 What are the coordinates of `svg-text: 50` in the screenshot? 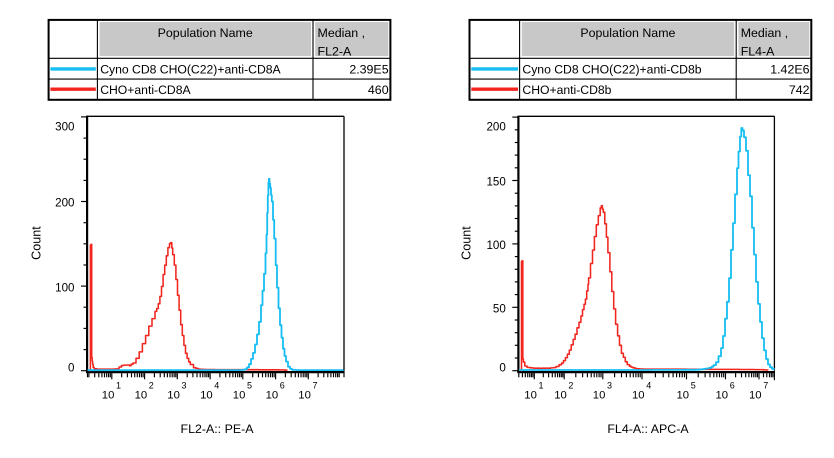 It's located at (499, 309).